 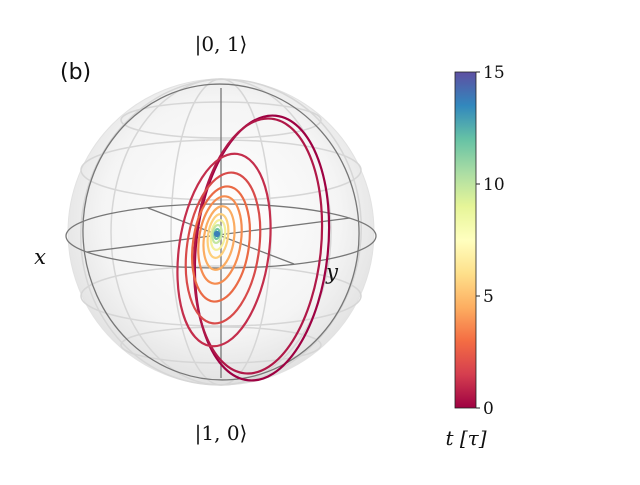 I want to click on colorbar-tick-label: 10, so click(x=494, y=185).